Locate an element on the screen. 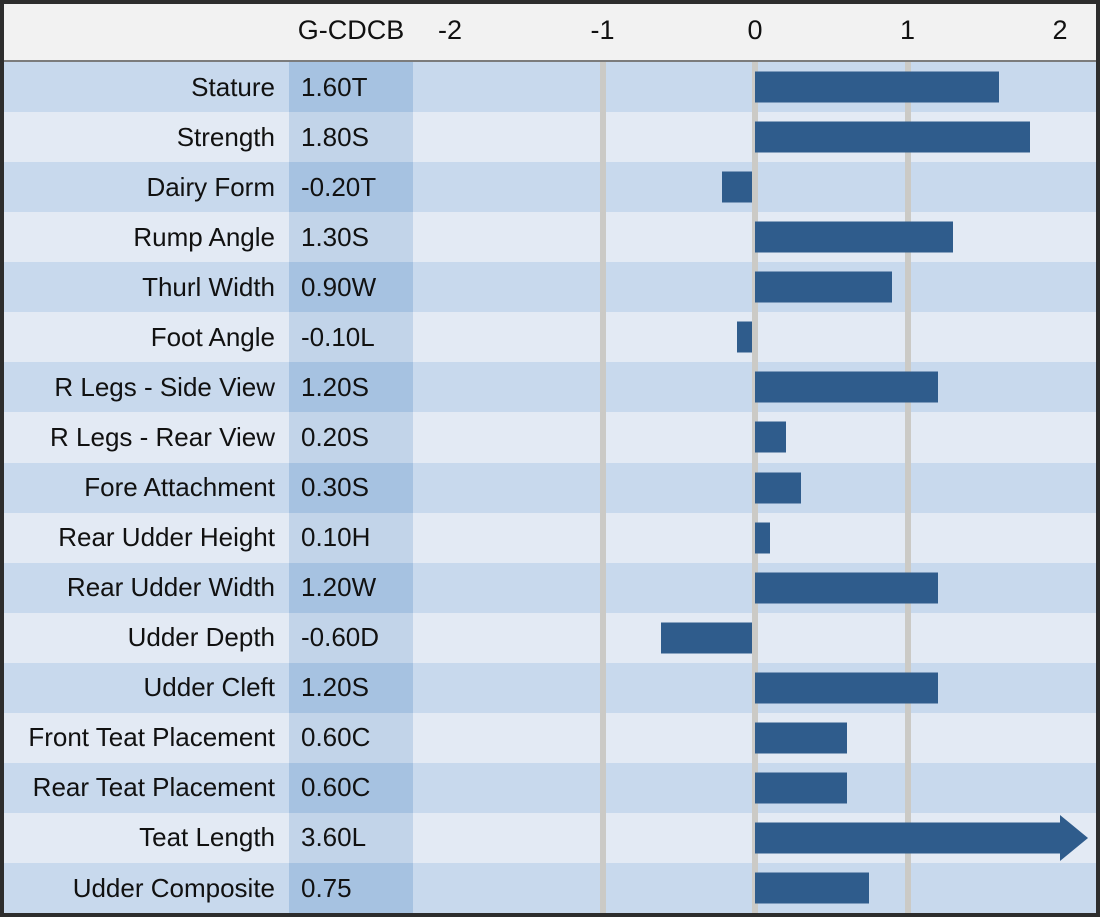  trait-value-cell: -0.60D is located at coordinates (351, 637).